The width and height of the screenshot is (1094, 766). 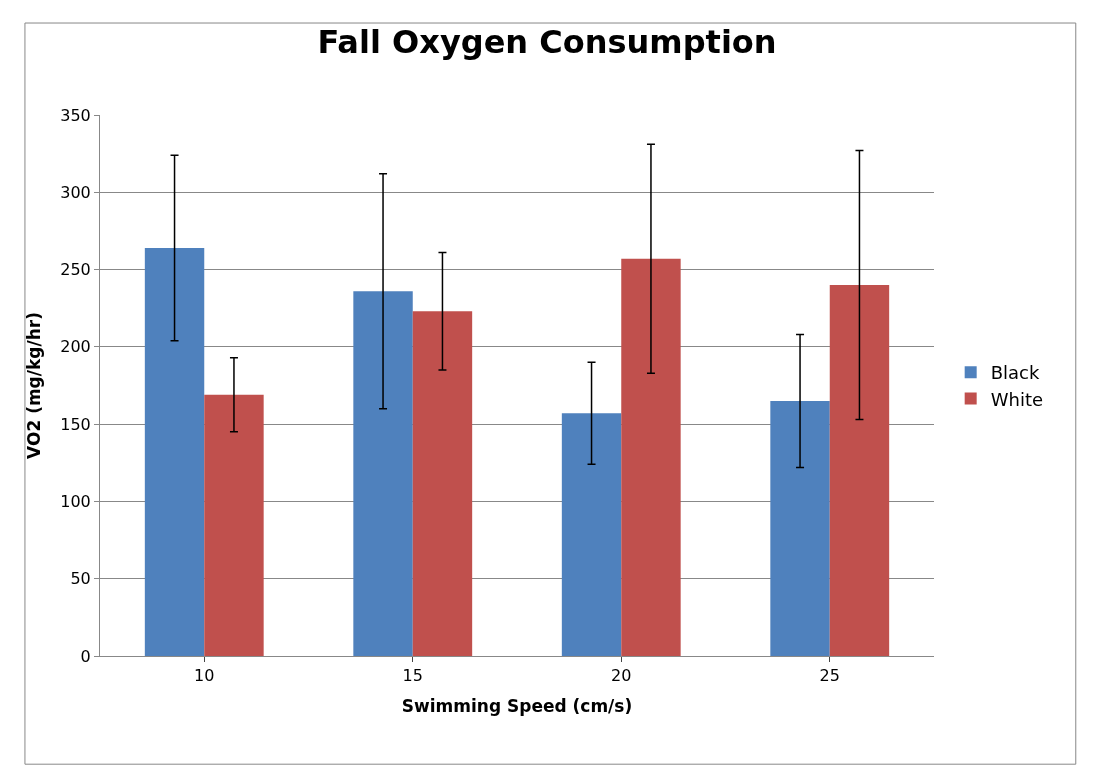 What do you see at coordinates (75, 424) in the screenshot?
I see `y-tick-label: 150` at bounding box center [75, 424].